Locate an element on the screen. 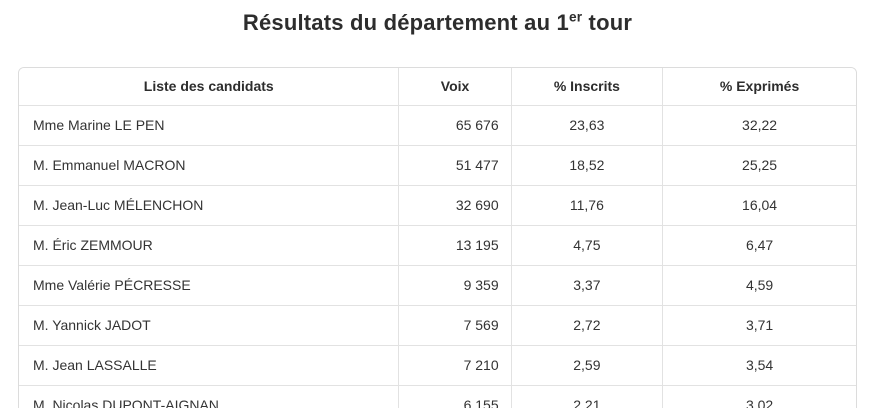  inscrits-cell: 2,59 is located at coordinates (587, 365).